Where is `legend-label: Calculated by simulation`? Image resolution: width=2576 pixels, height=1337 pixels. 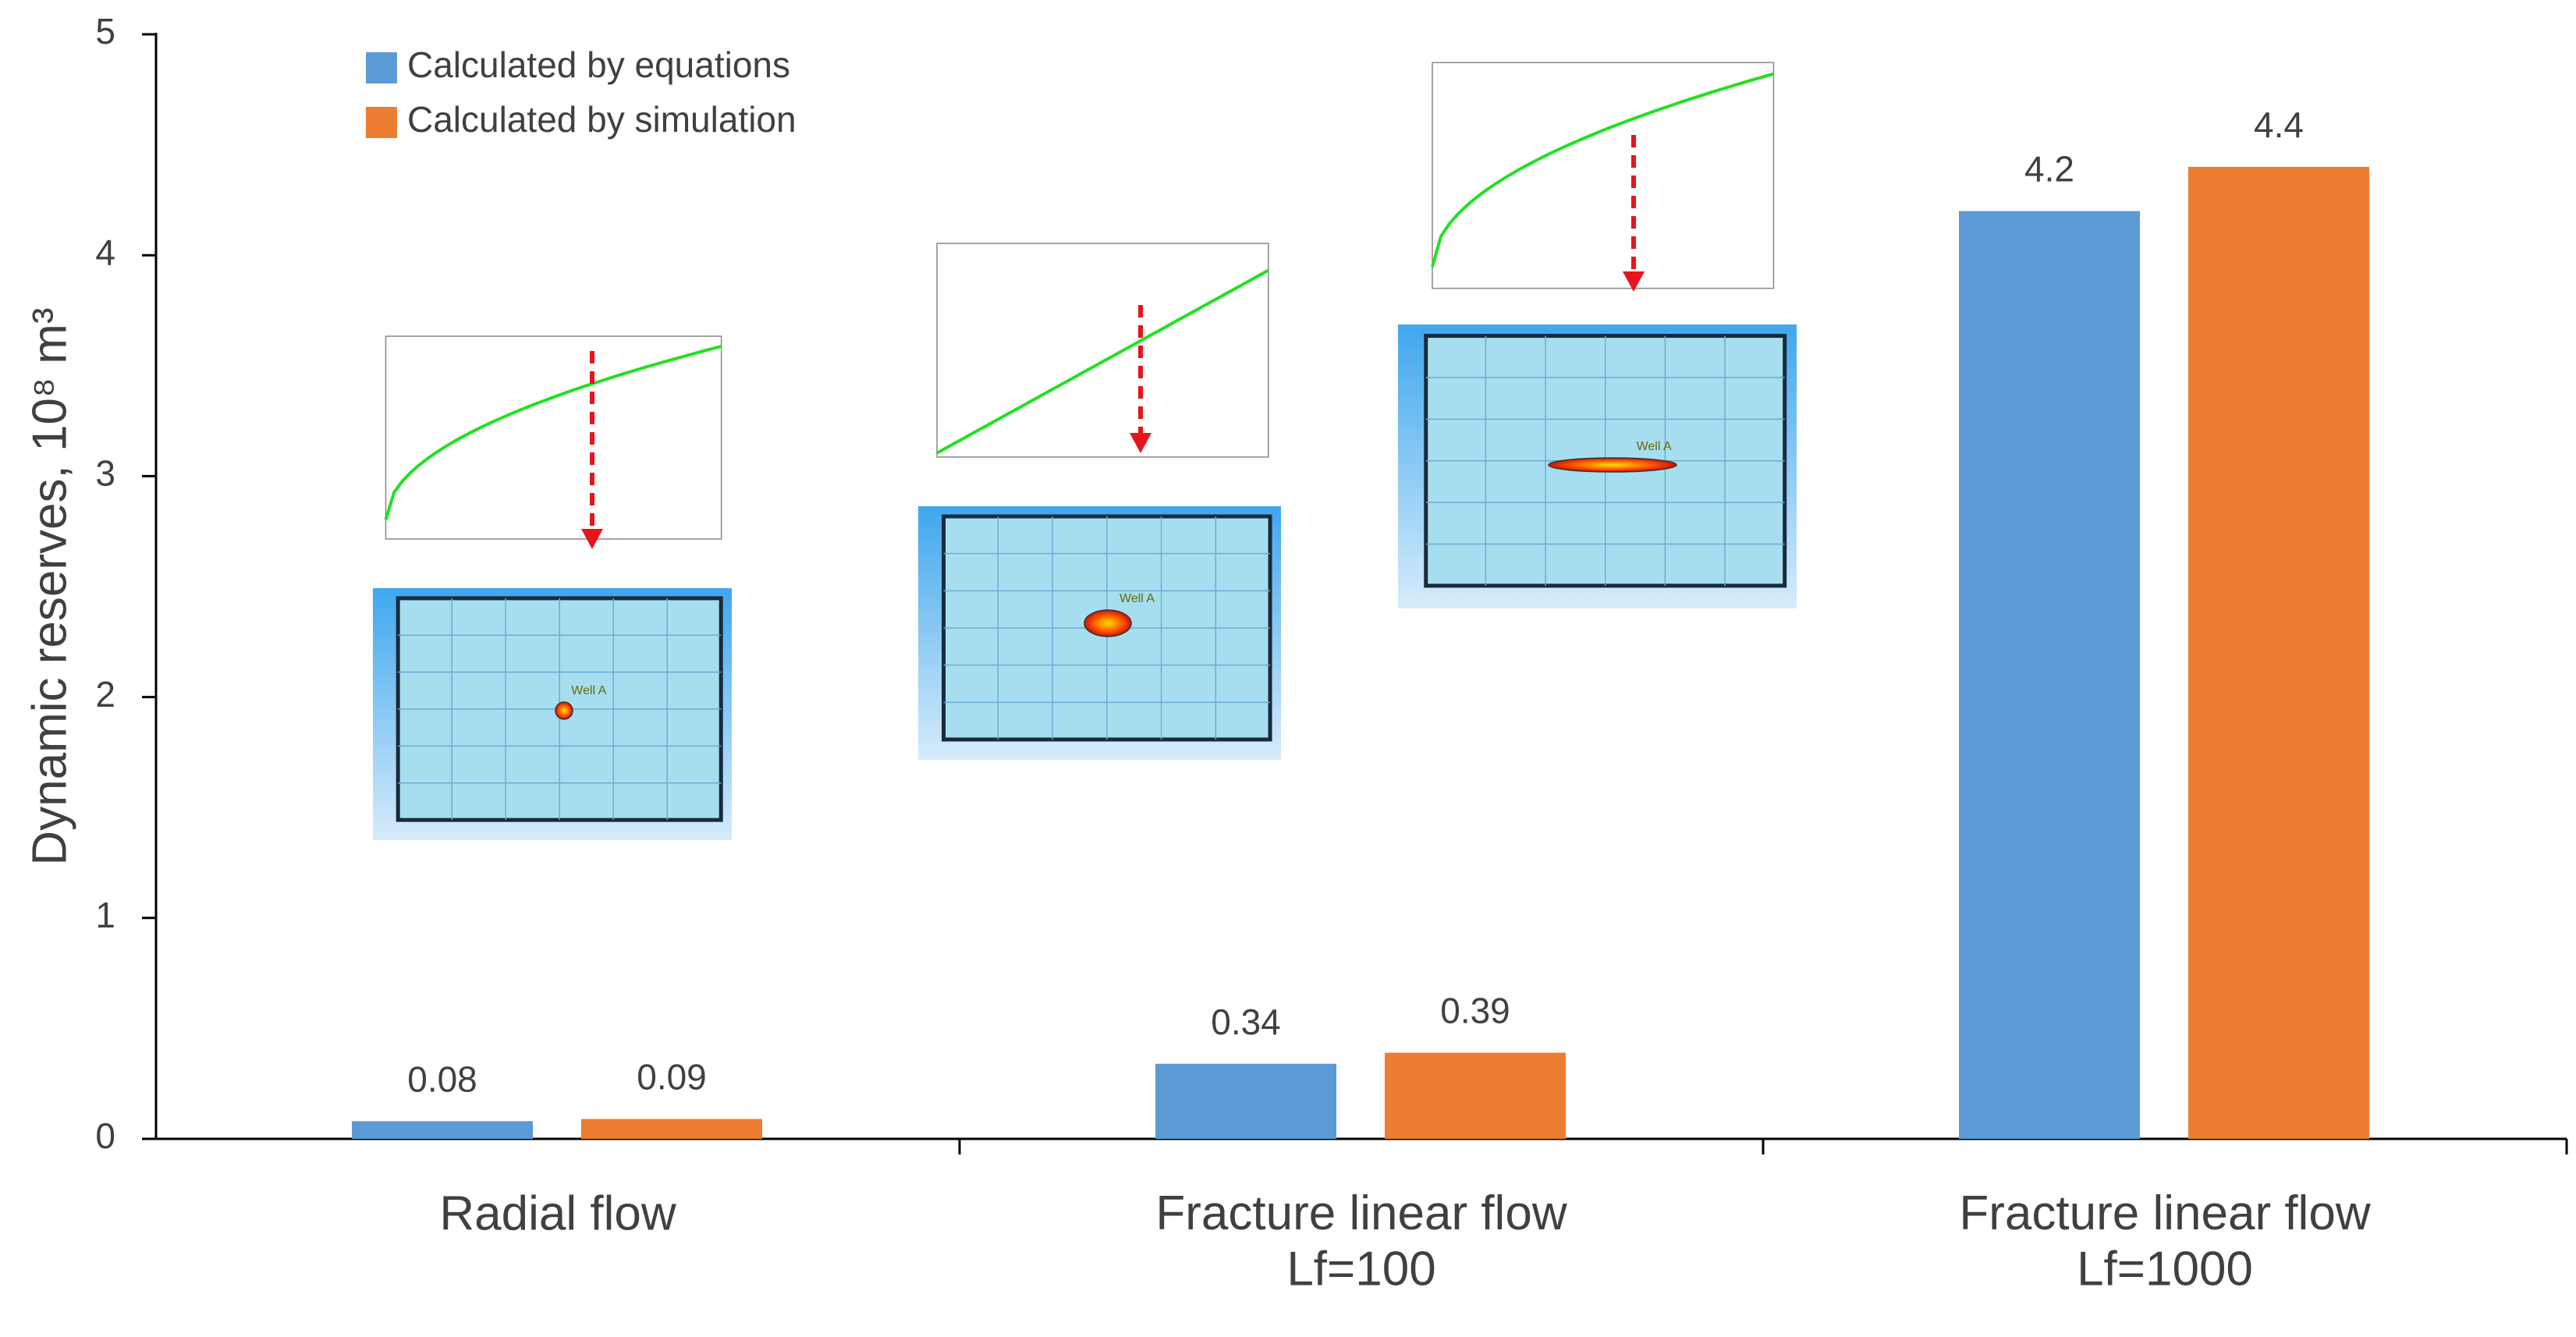 legend-label: Calculated by simulation is located at coordinates (602, 119).